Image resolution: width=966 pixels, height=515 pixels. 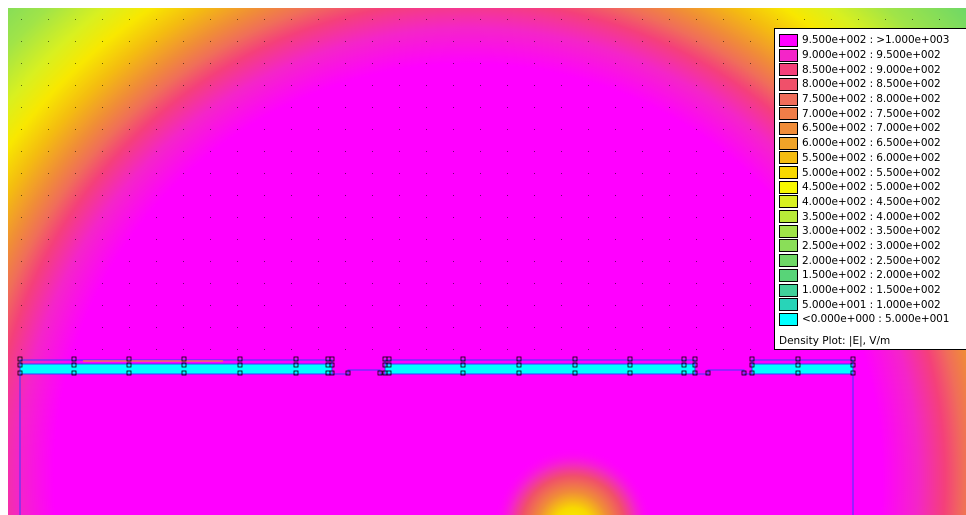 I want to click on legend-label: 5.000e+002 : 5.500e+002, so click(x=871, y=172).